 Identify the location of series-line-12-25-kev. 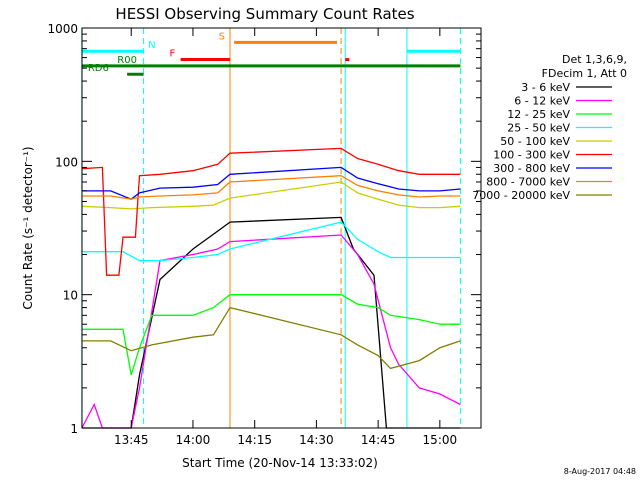
(271, 335).